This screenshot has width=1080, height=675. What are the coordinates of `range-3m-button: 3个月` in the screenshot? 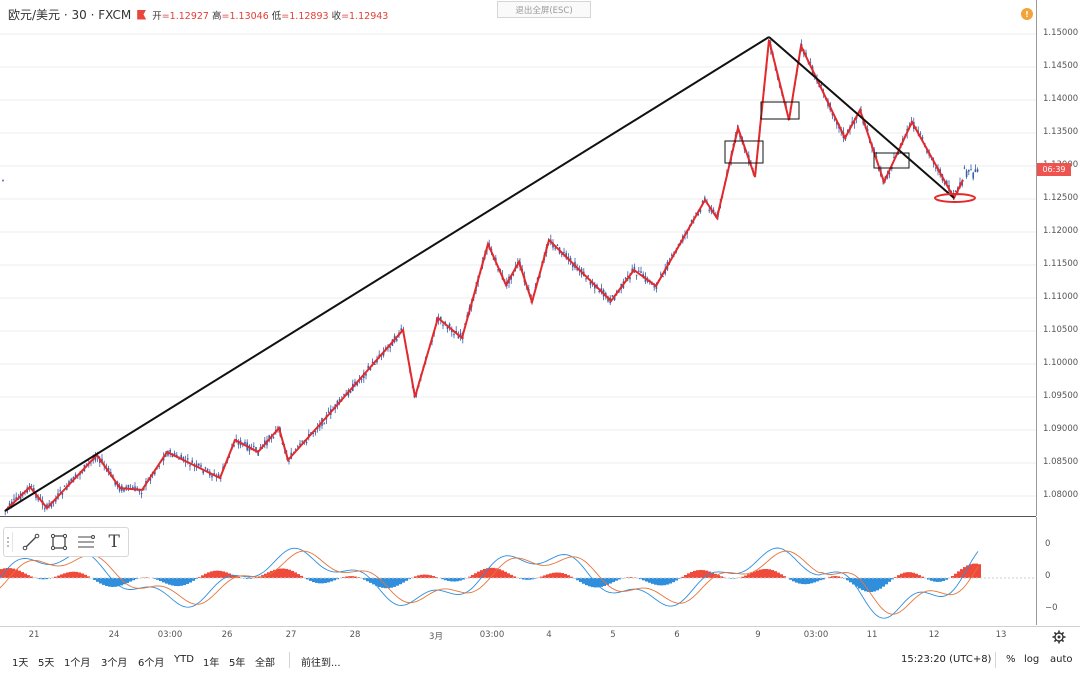 It's located at (114, 663).